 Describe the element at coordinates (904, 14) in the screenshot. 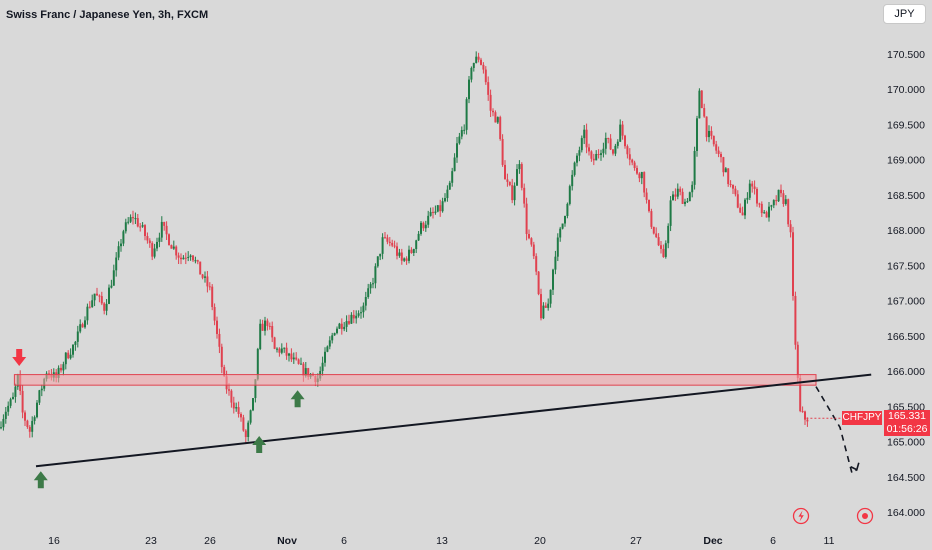

I see `currency-button: JPY` at that location.